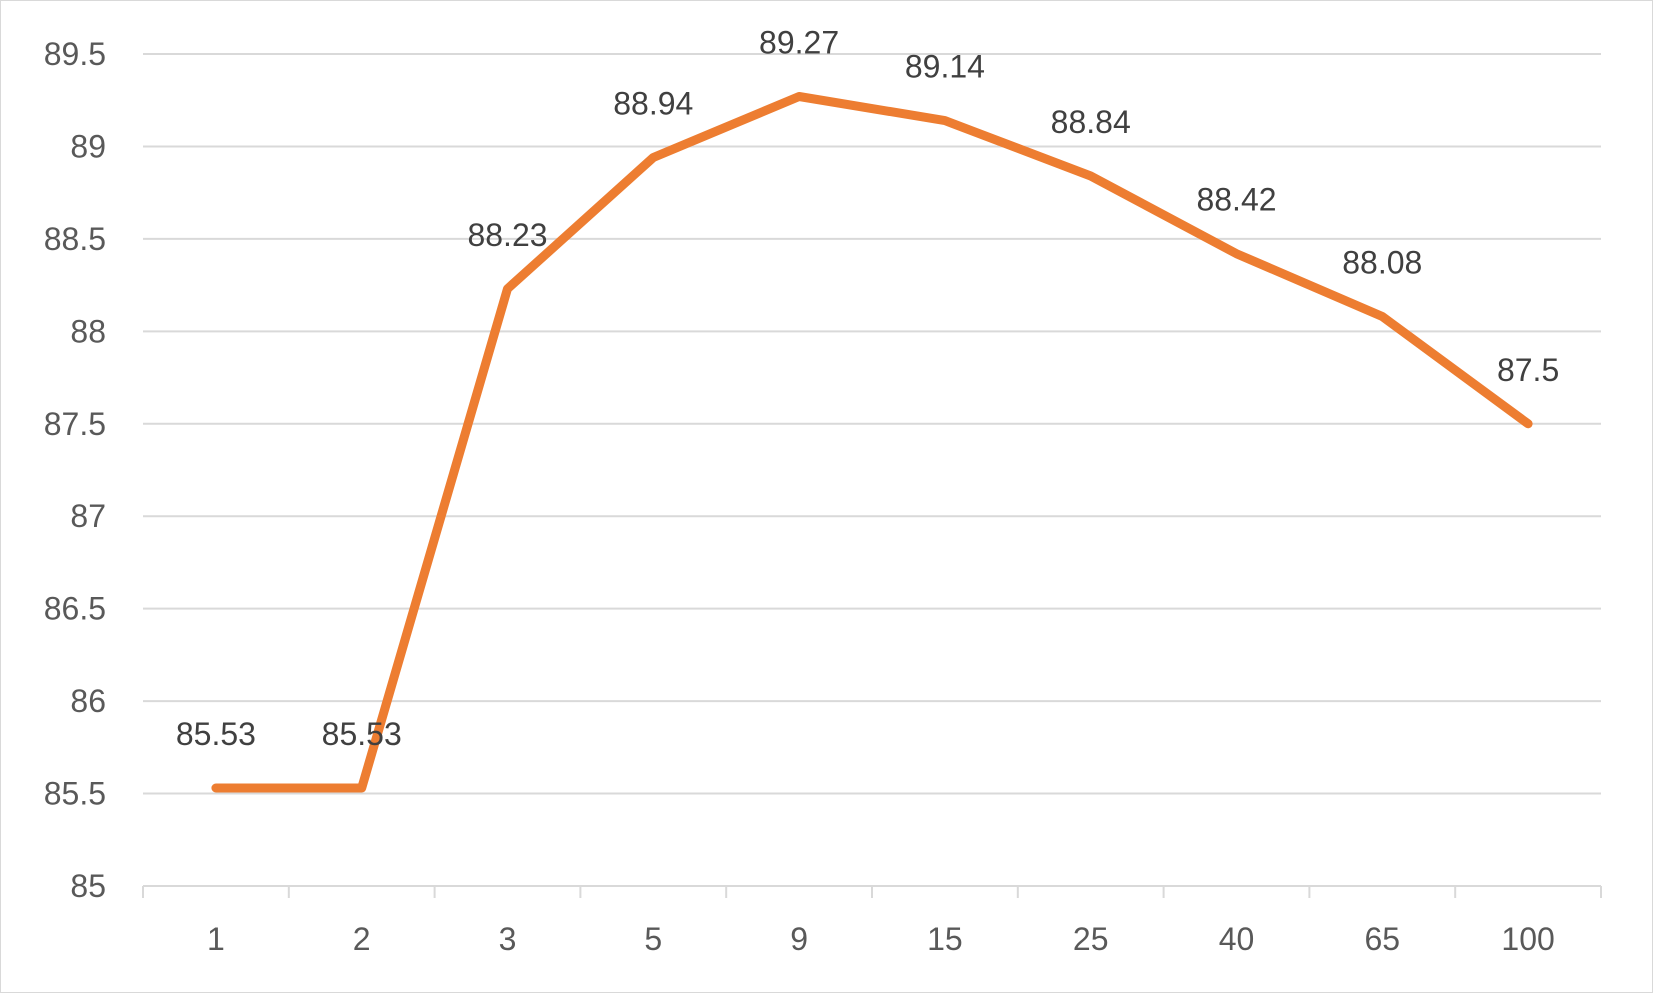 Image resolution: width=1653 pixels, height=993 pixels. I want to click on x-tick-label: 25, so click(1091, 939).